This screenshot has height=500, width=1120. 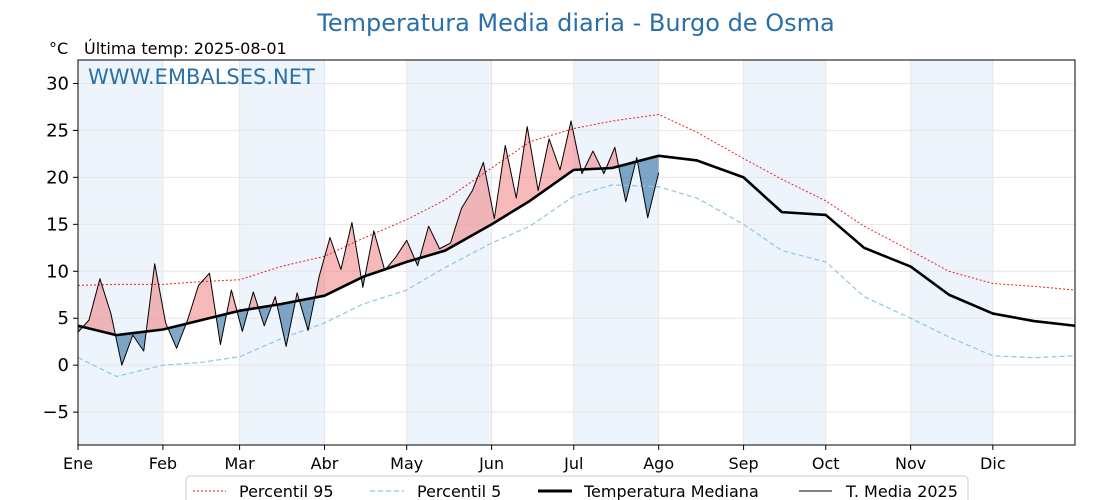 What do you see at coordinates (57, 83) in the screenshot?
I see `y-tick-label: 30` at bounding box center [57, 83].